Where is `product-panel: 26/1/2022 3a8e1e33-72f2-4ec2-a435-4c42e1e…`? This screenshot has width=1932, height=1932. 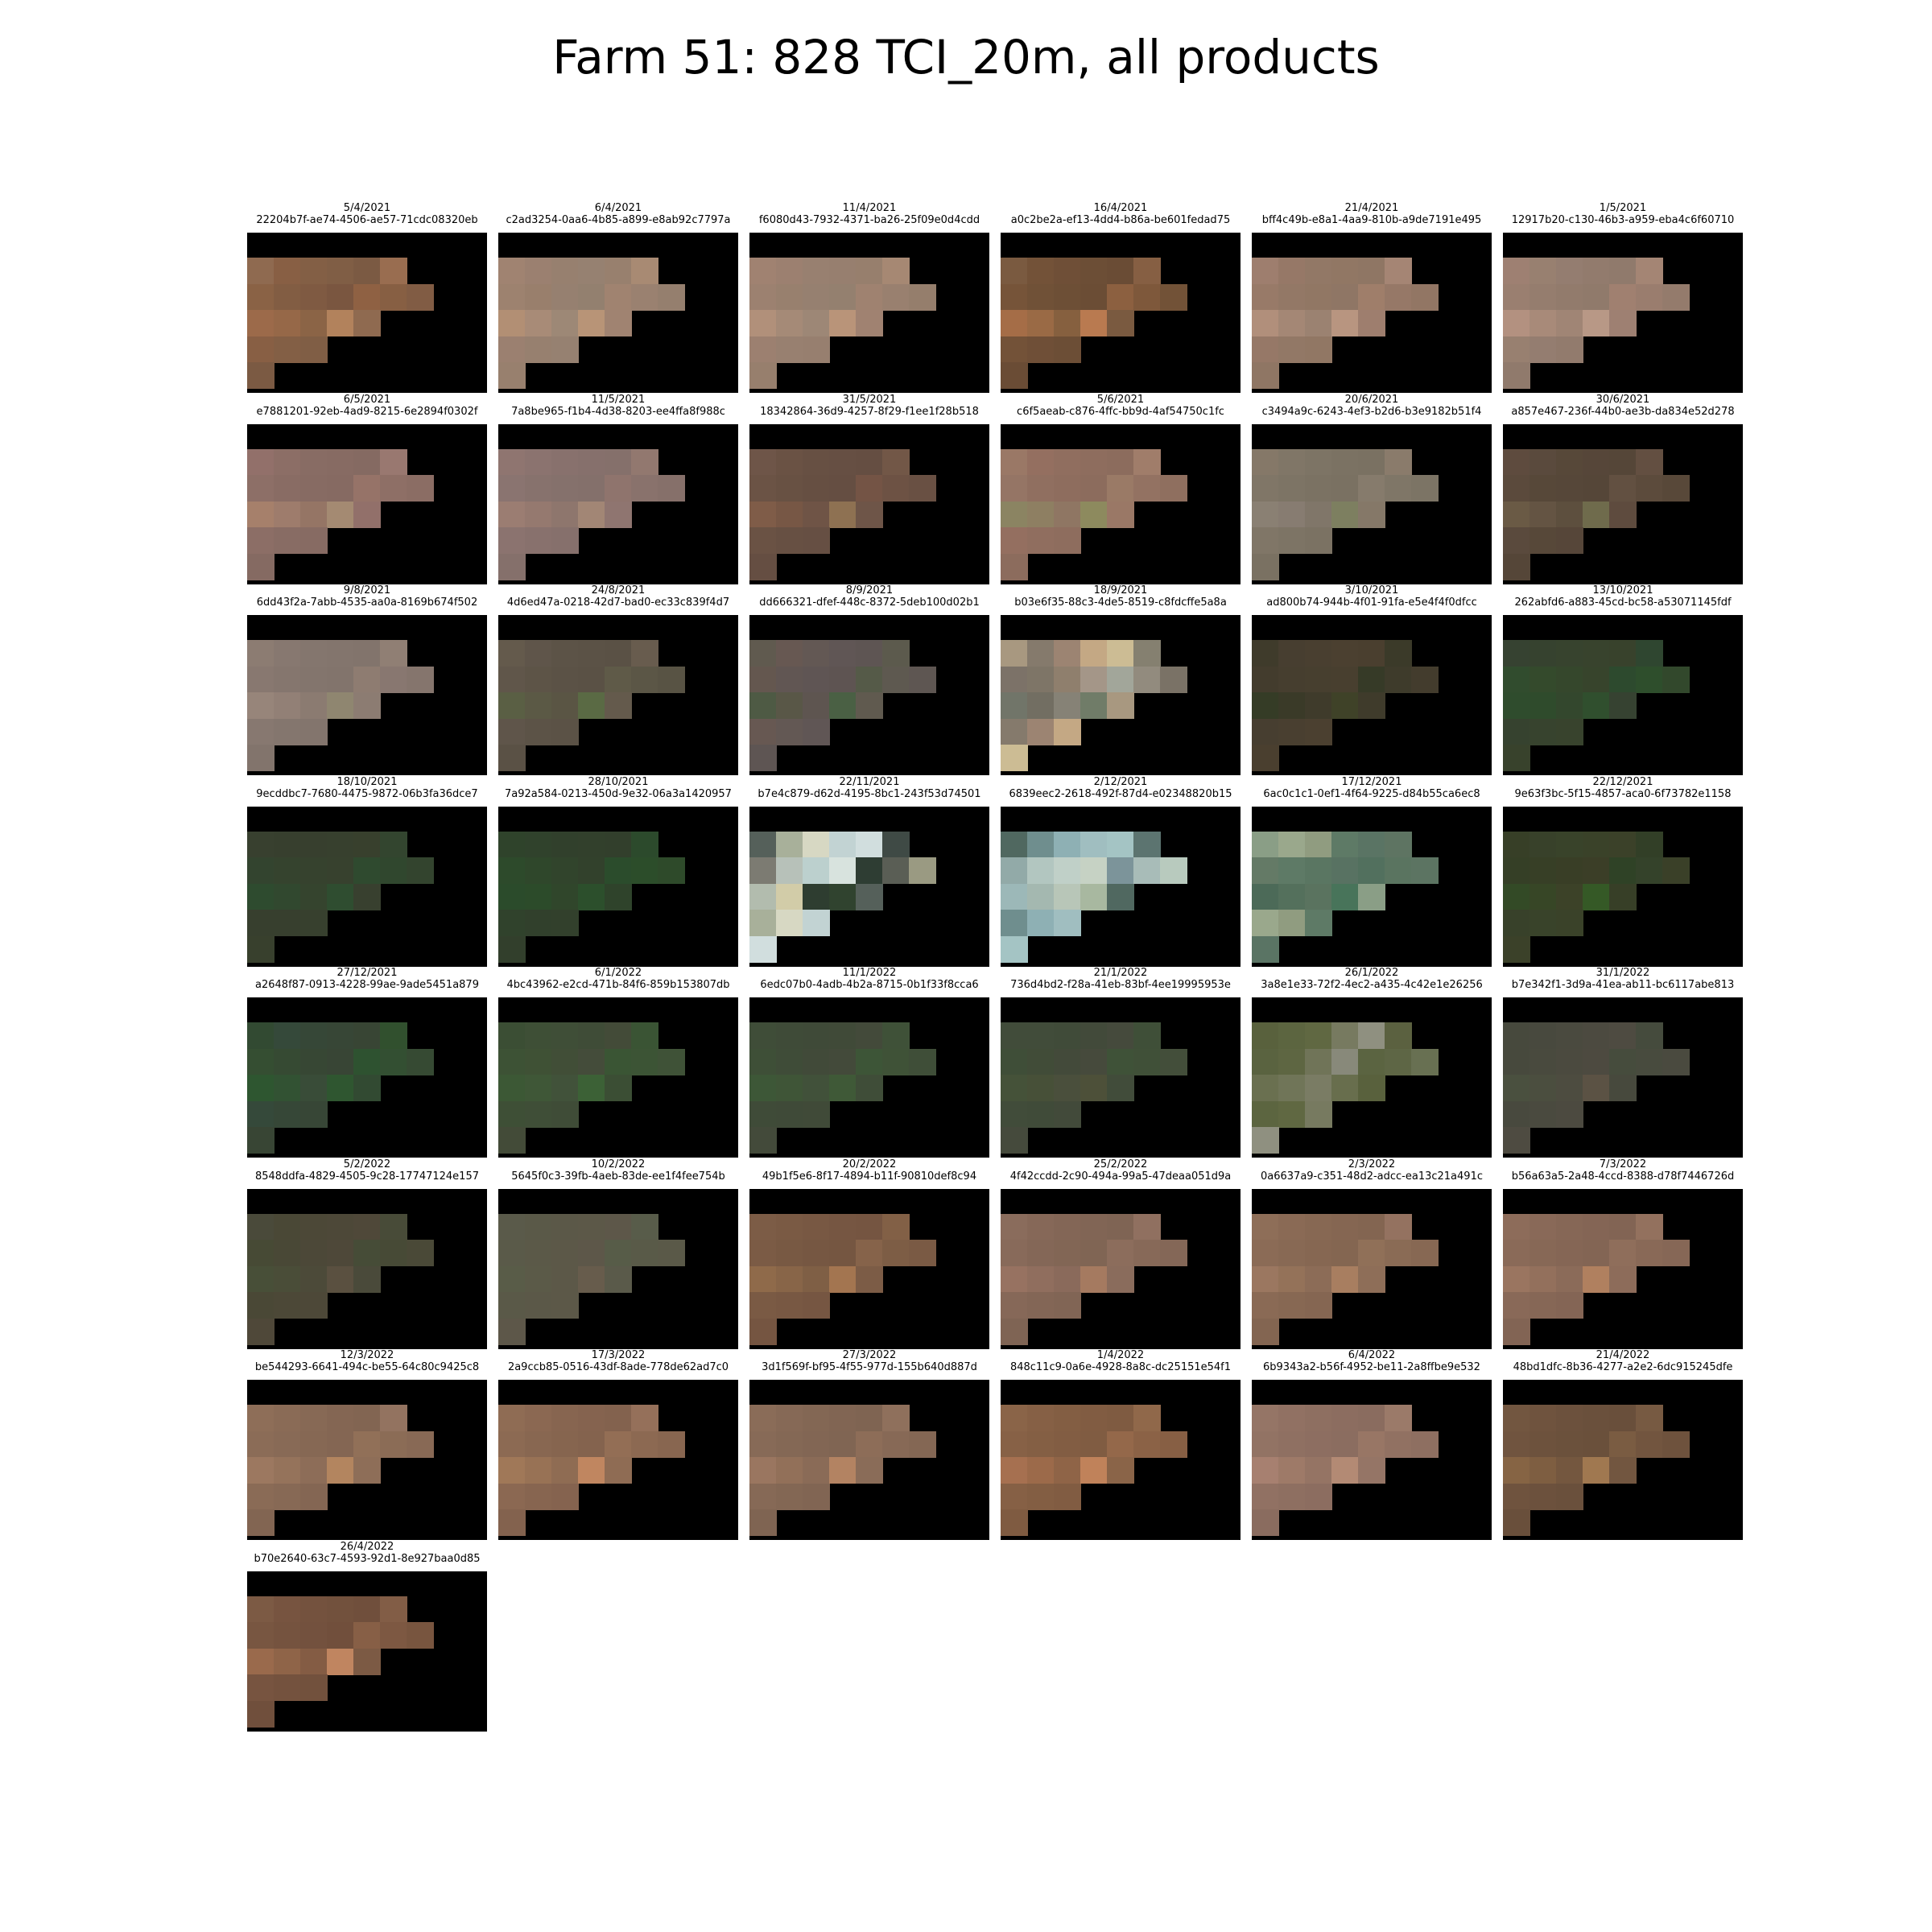 product-panel: 26/1/2022 3a8e1e33-72f2-4ec2-a435-4c42e1e… is located at coordinates (1372, 1062).